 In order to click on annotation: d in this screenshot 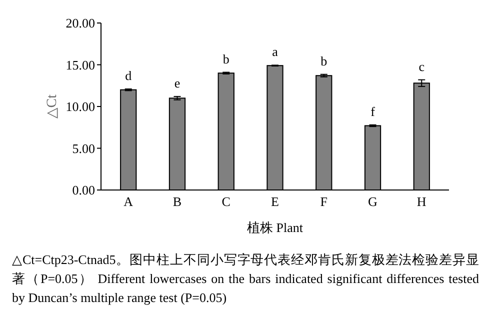, I will do `click(128, 75)`.